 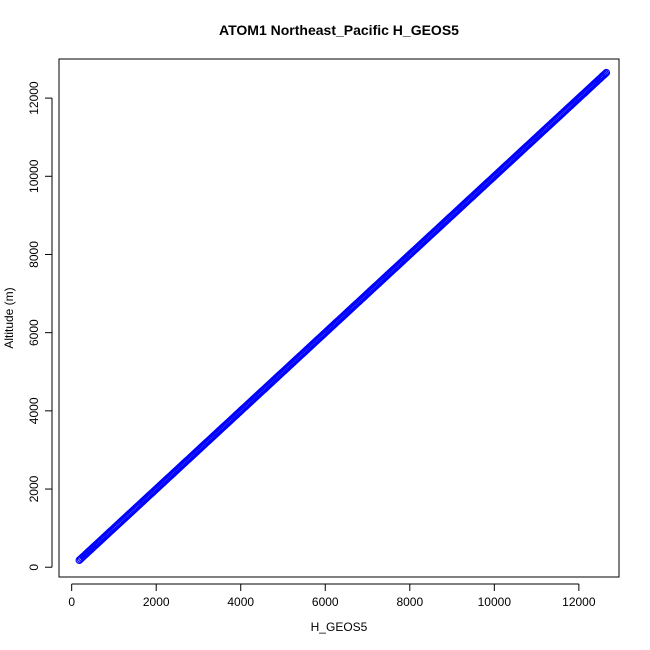 I want to click on x-axis: 0 2000 4000 6000 8000 10000 12000, so click(x=332, y=596).